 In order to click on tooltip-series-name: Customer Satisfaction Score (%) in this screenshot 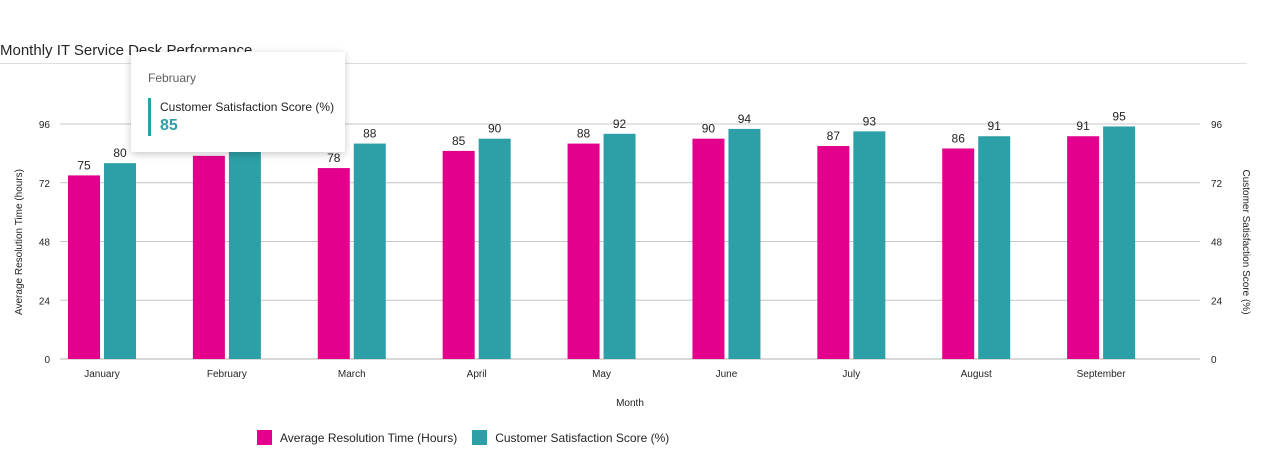, I will do `click(247, 107)`.